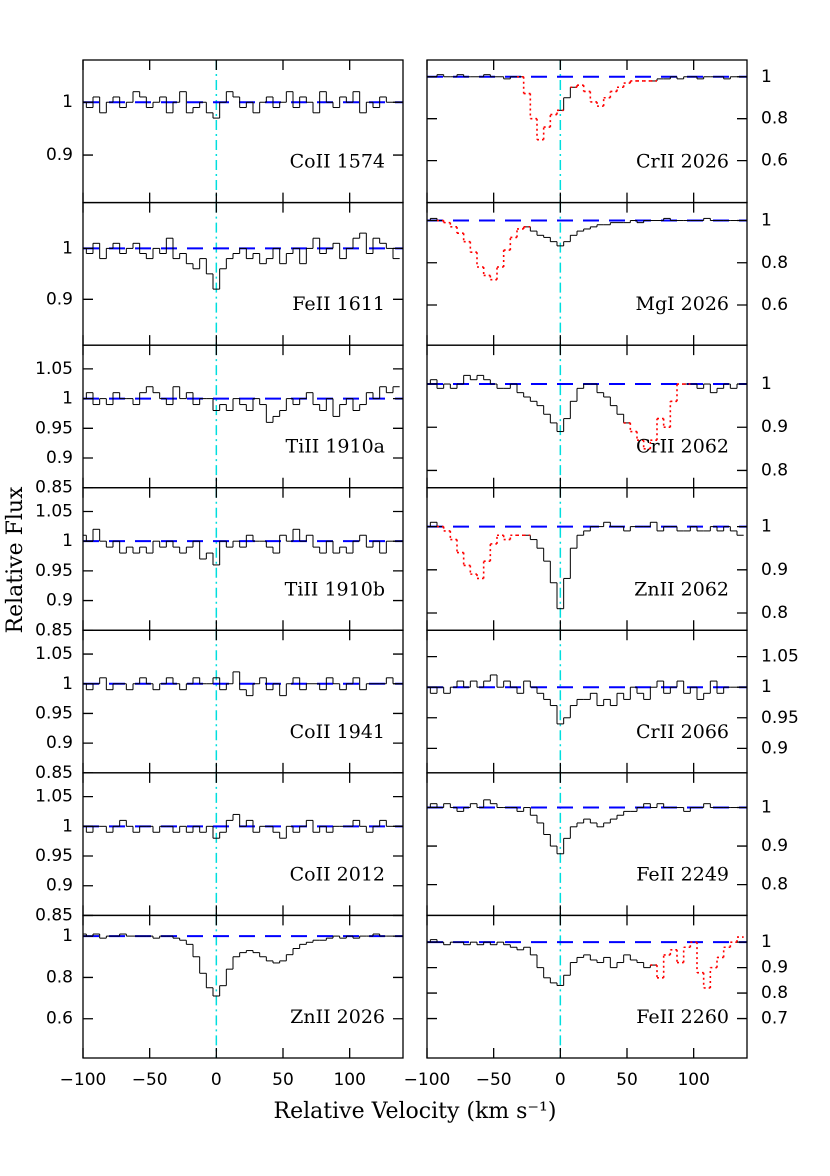  What do you see at coordinates (682, 162) in the screenshot?
I see `panel-title: CrII 2026` at bounding box center [682, 162].